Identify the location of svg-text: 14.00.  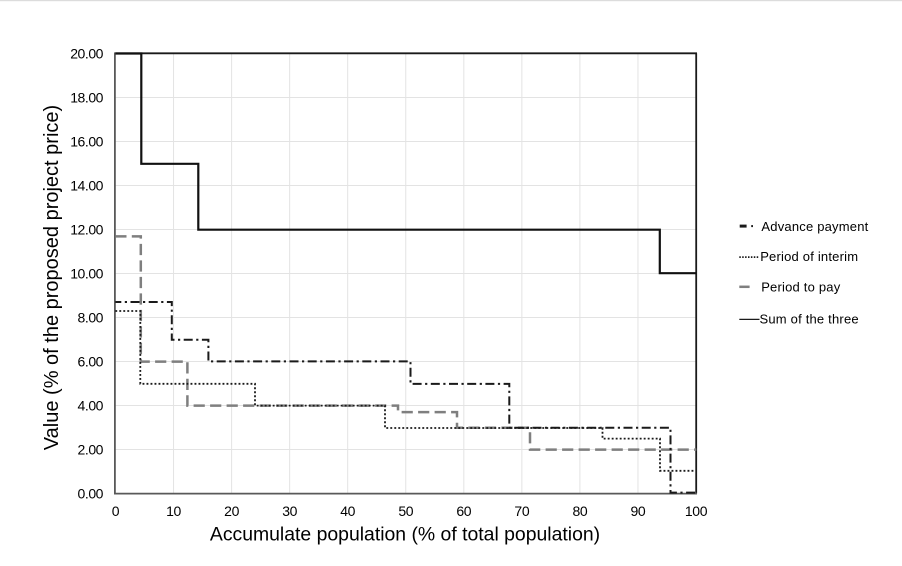
(86, 186).